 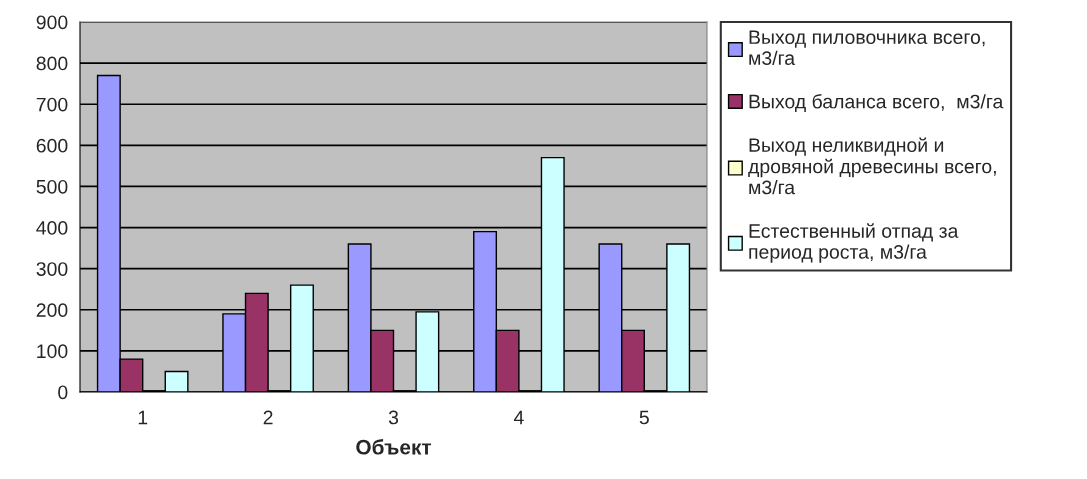 What do you see at coordinates (52, 186) in the screenshot?
I see `y-tick-label: 500` at bounding box center [52, 186].